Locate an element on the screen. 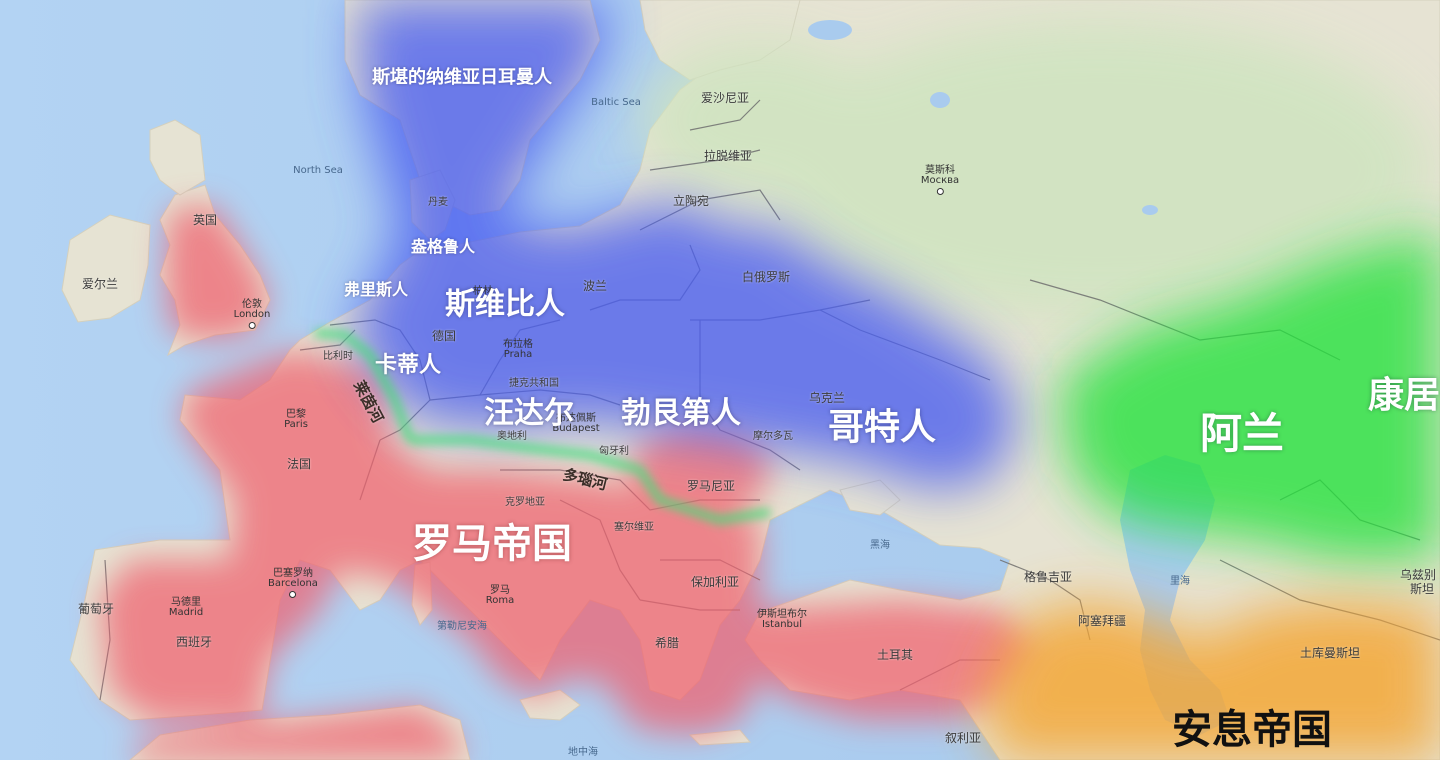  empire-parthian: 安息帝国 is located at coordinates (1252, 730).